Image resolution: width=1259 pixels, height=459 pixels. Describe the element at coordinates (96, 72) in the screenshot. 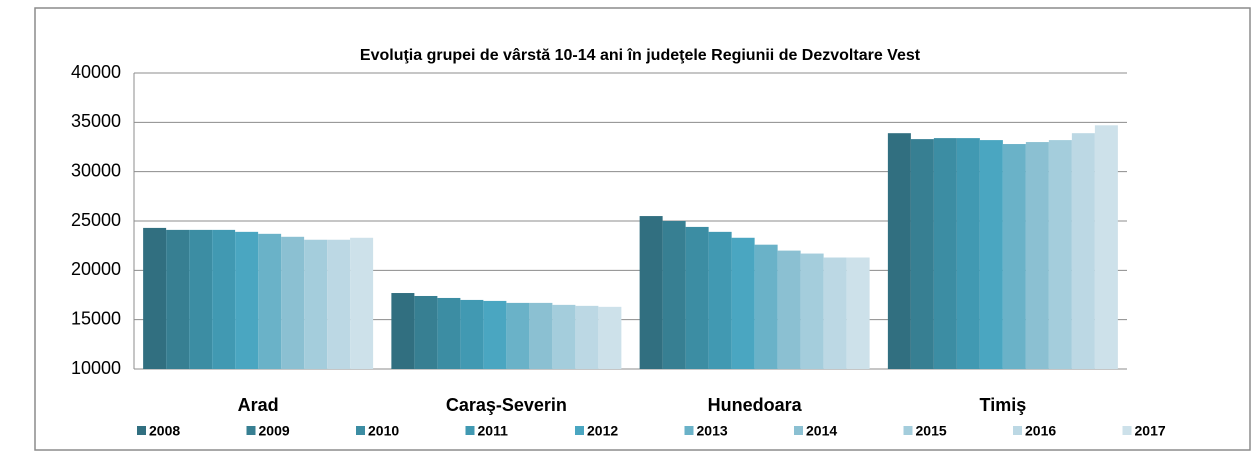

I see `y-tick-label: 40000` at that location.